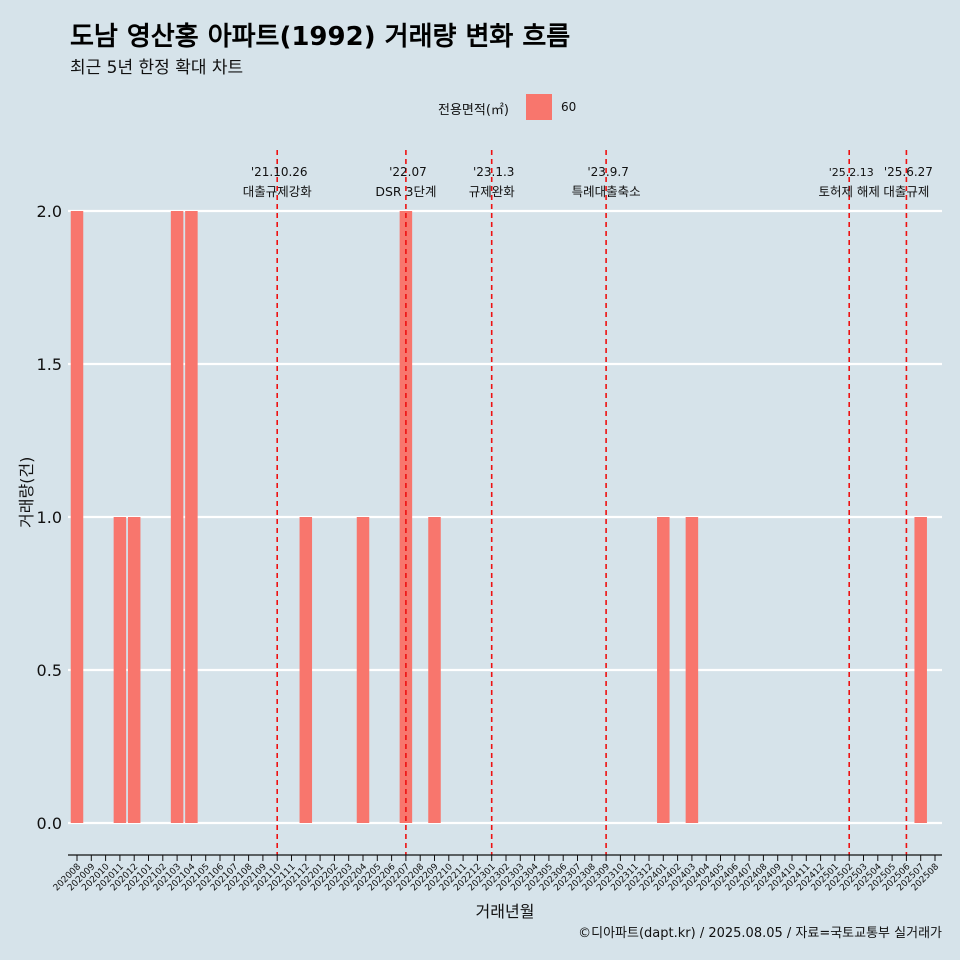  I want to click on y-axis-label: 거래량(건), so click(26, 492).